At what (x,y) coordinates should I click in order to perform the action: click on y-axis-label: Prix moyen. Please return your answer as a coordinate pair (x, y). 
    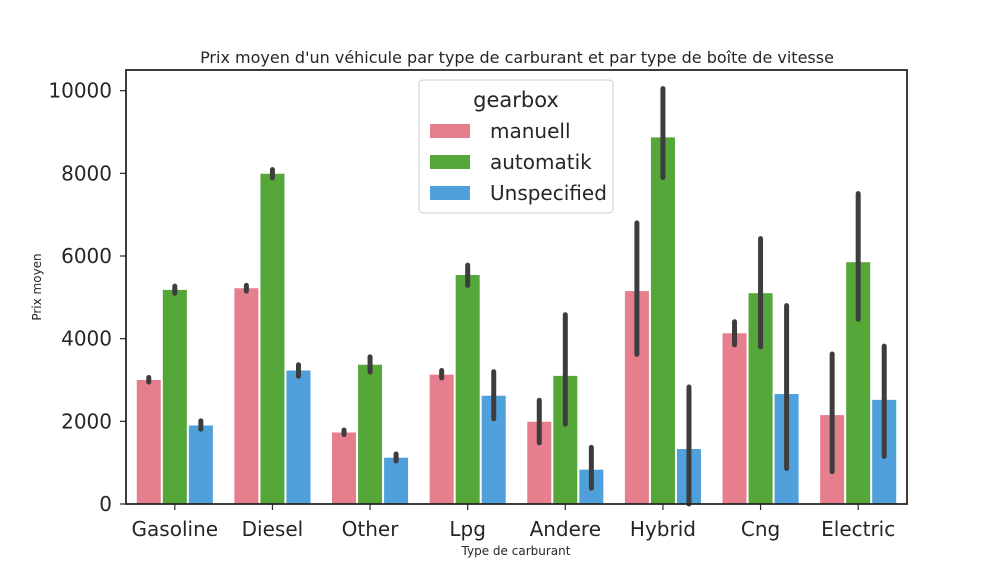
    Looking at the image, I should click on (37, 286).